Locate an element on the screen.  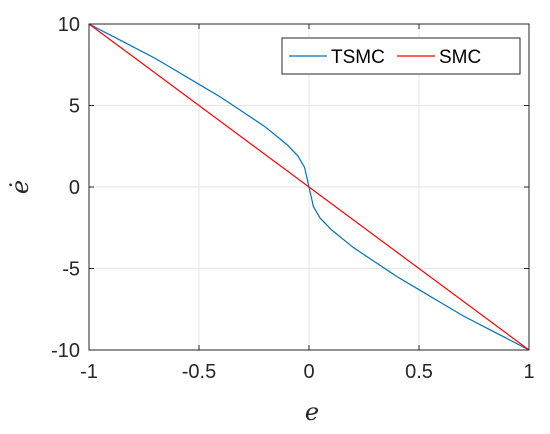
x-tick-label: -0.5 is located at coordinates (199, 372).